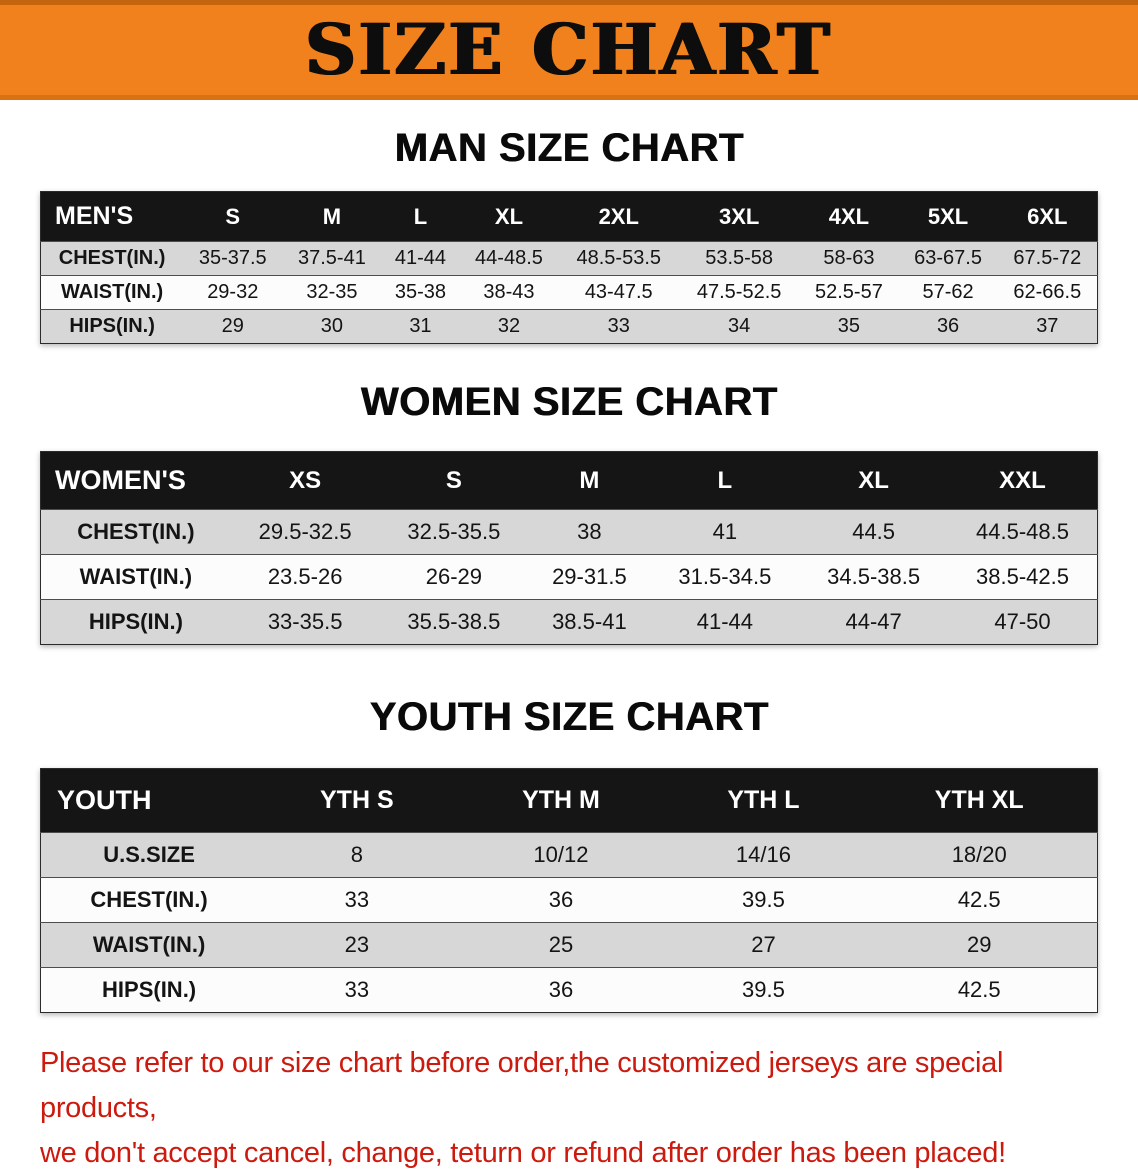  What do you see at coordinates (305, 621) in the screenshot?
I see `measurement-value-cell: 33-35.5` at bounding box center [305, 621].